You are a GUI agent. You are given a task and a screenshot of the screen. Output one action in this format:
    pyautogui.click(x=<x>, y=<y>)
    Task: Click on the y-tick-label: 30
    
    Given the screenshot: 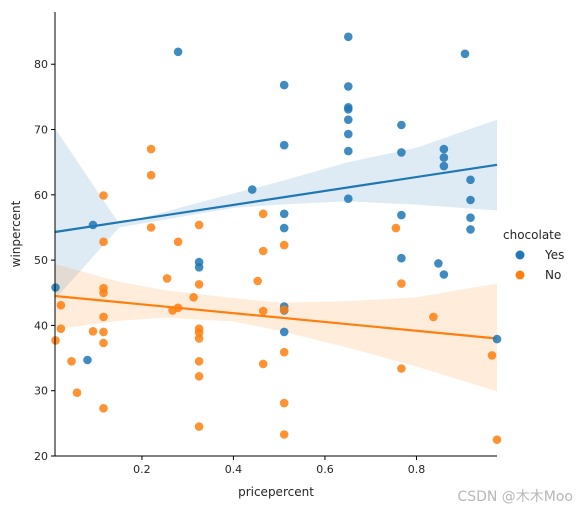 What is the action you would take?
    pyautogui.click(x=41, y=391)
    